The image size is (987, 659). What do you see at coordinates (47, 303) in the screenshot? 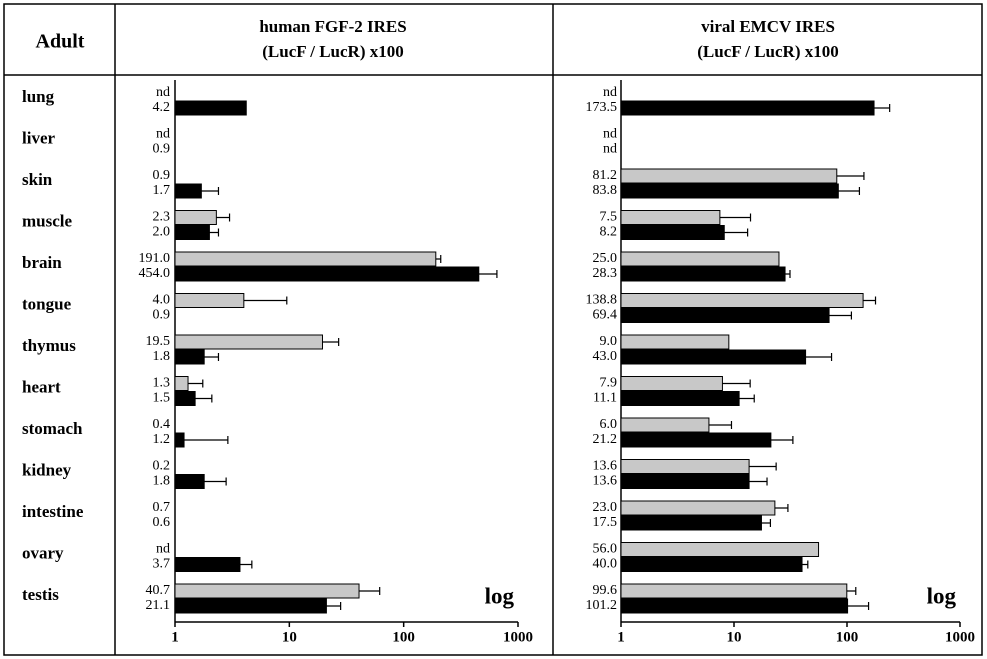
I see `tissue-label: tongue` at bounding box center [47, 303].